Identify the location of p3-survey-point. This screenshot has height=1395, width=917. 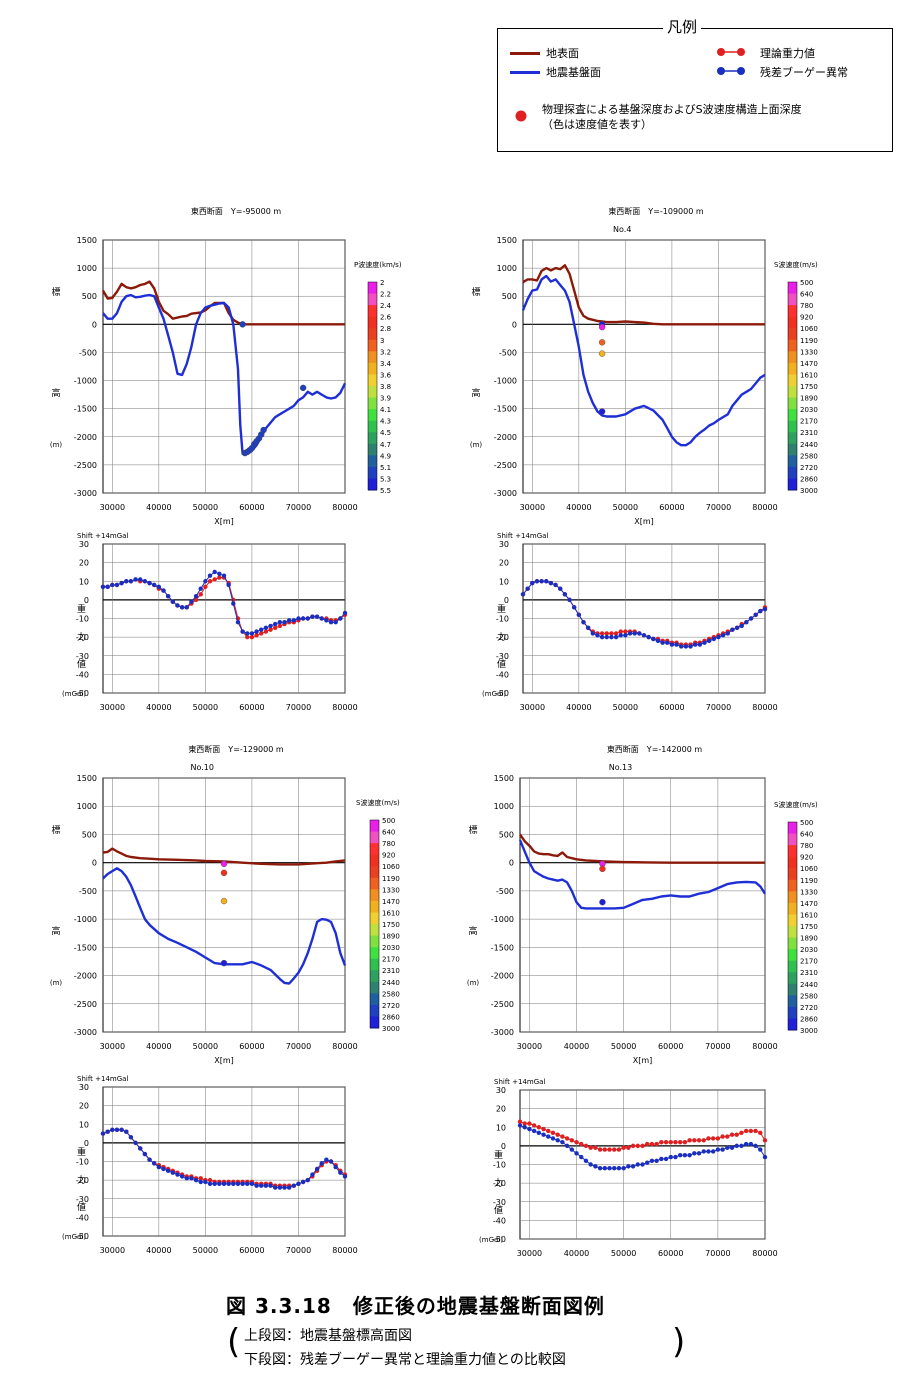
(224, 863).